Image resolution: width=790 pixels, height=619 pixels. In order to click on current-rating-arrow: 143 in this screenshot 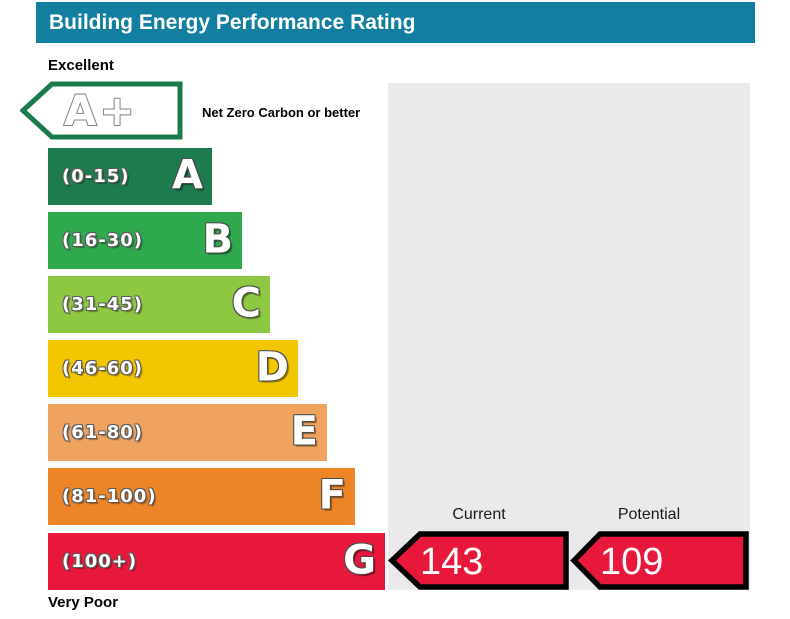, I will do `click(478, 560)`.